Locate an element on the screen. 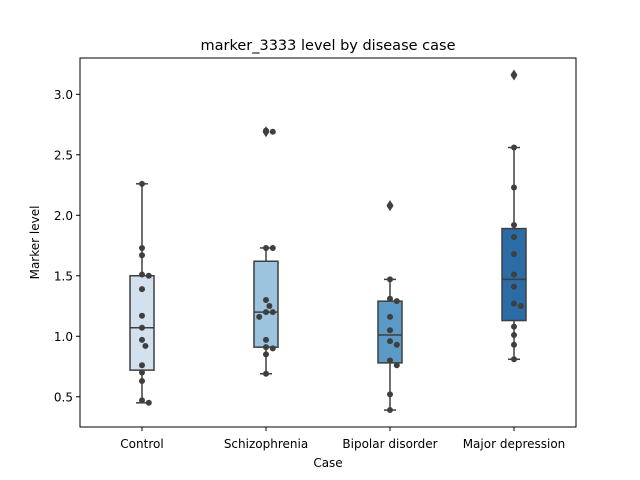 This screenshot has height=480, width=640. y-tick-label: 2.5 is located at coordinates (63, 155).